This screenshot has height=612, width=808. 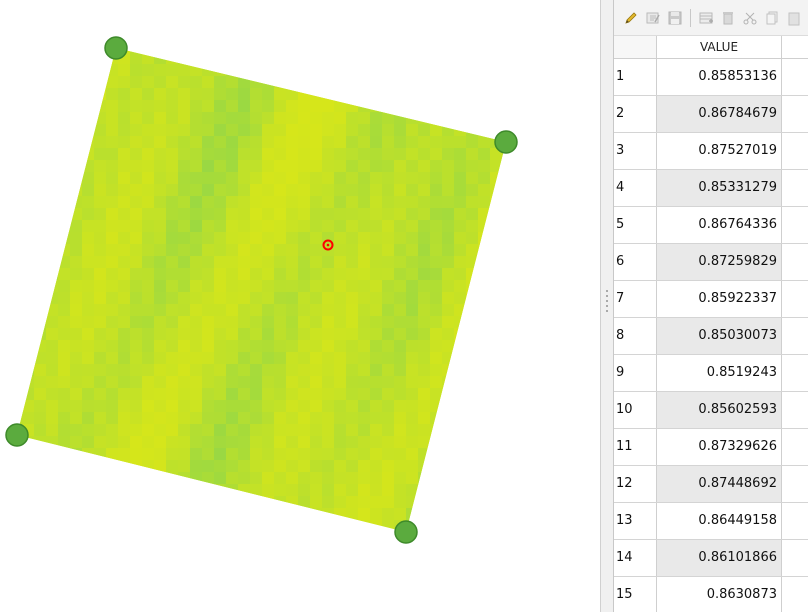 I want to click on row-header: 1, so click(x=635, y=77).